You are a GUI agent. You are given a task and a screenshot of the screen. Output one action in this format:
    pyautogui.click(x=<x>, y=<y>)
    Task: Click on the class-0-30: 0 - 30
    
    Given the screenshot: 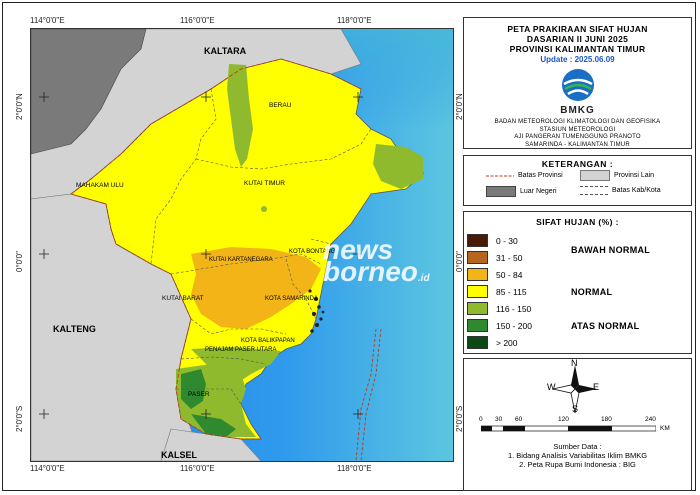 What is the action you would take?
    pyautogui.click(x=492, y=240)
    